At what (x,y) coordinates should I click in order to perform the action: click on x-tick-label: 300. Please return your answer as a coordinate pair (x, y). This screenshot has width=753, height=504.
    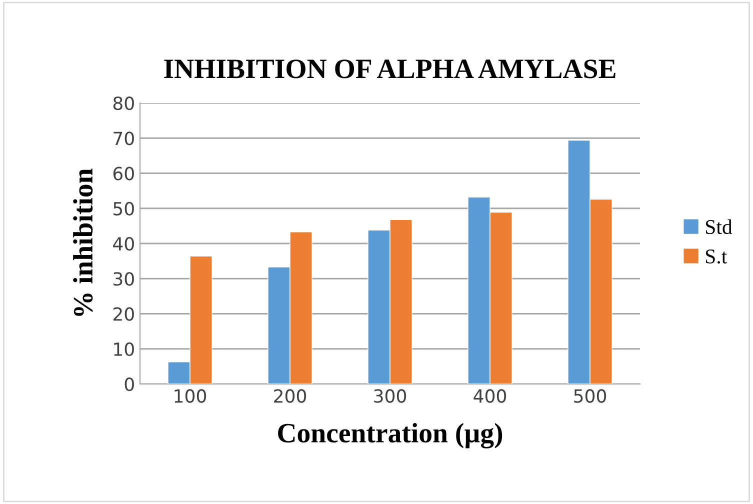
    Looking at the image, I should click on (390, 396).